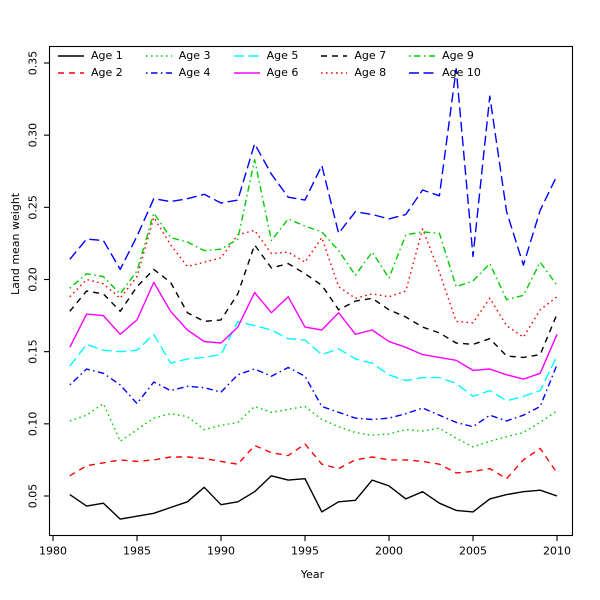 The image size is (600, 600). I want to click on legend-label: Age 10, so click(461, 72).